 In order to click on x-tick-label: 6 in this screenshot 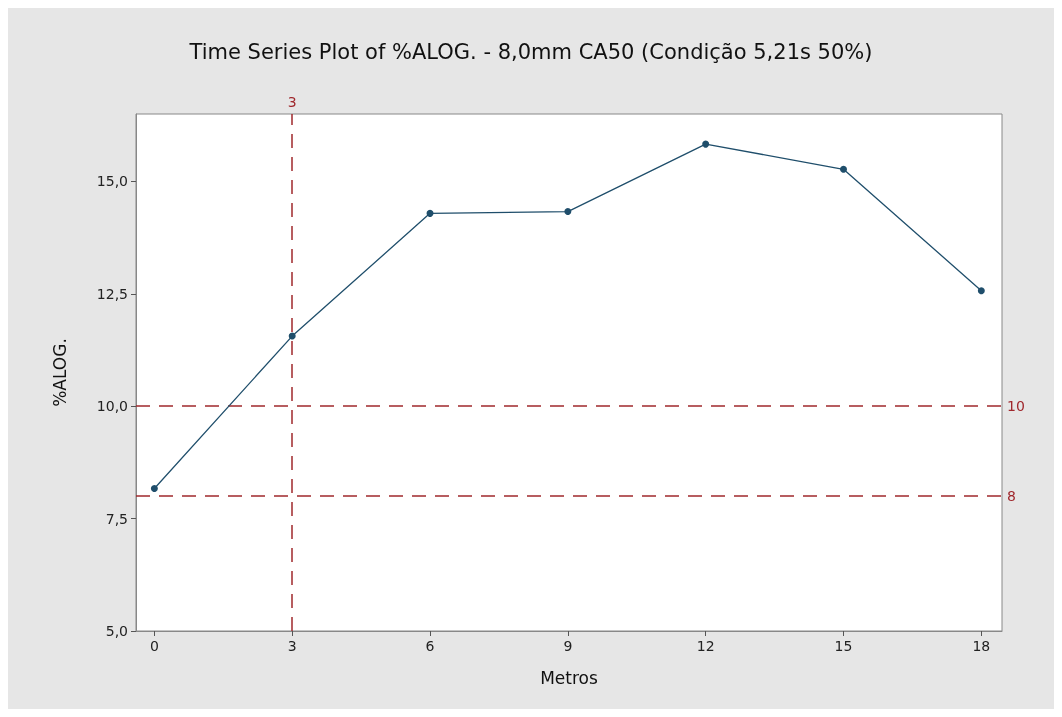, I will do `click(430, 646)`.